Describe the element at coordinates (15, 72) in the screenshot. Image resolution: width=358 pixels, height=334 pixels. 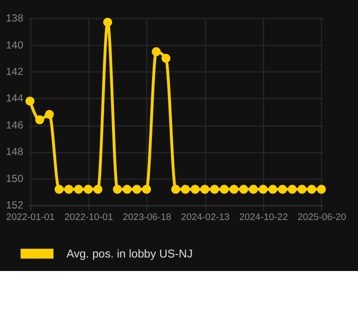
I see `y-tick-label: 142` at that location.